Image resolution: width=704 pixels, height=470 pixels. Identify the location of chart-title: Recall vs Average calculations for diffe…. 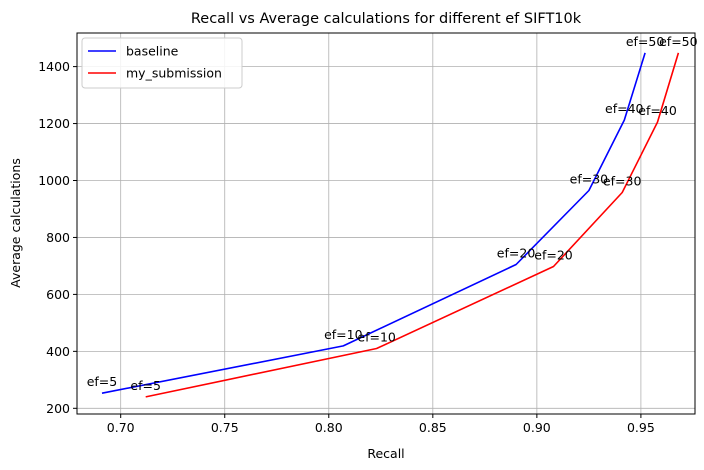
(386, 19).